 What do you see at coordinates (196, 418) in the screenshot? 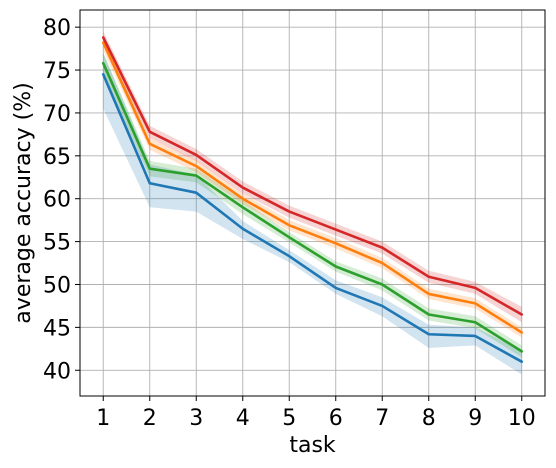
I see `x-tick-label: 3` at bounding box center [196, 418].